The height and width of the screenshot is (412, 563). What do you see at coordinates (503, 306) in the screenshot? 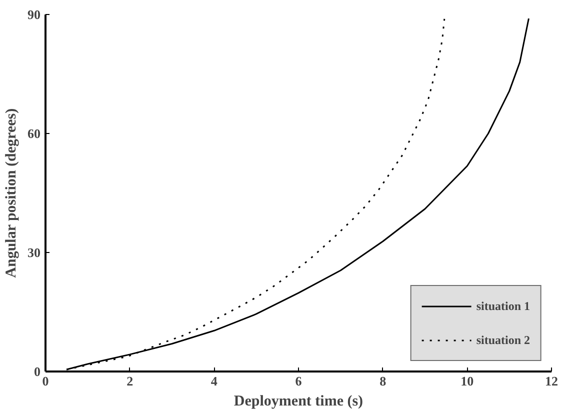
I see `legend-label: situation 1` at bounding box center [503, 306].